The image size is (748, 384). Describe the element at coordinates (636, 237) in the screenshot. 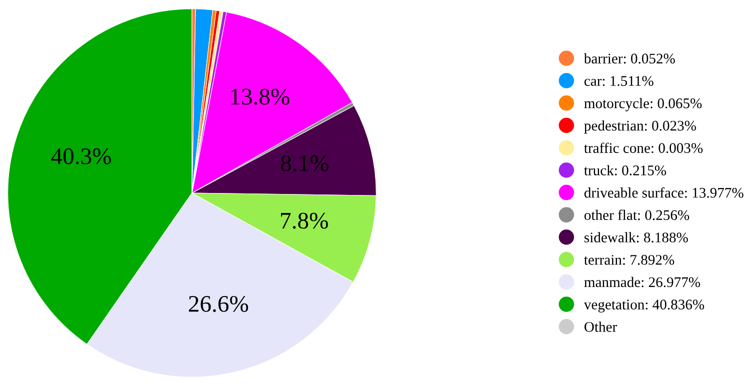

I see `legend-label: sidewalk: 8.188%` at that location.